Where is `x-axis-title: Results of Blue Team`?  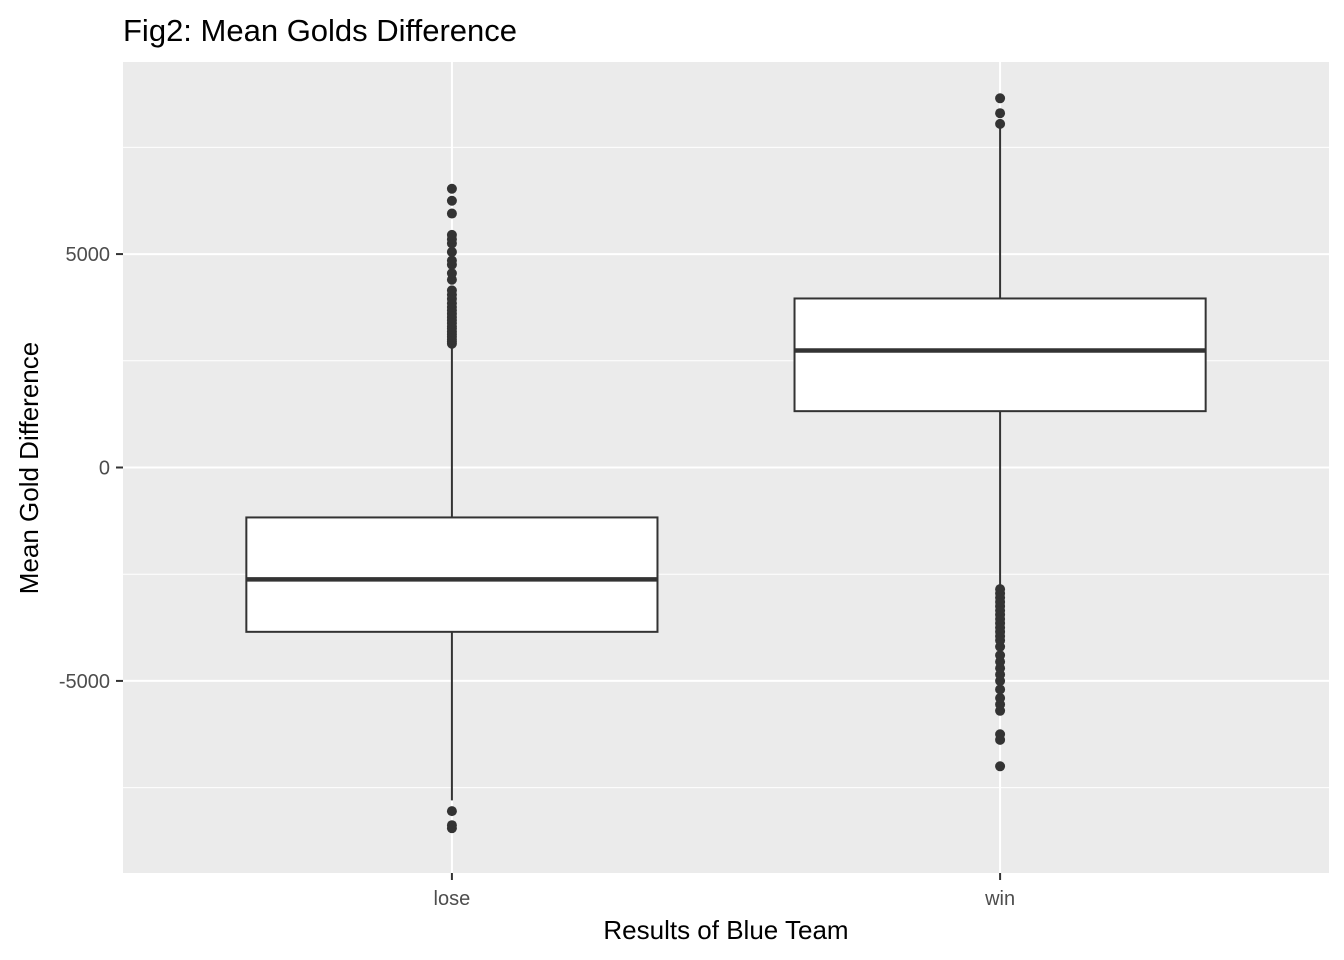 x-axis-title: Results of Blue Team is located at coordinates (725, 930).